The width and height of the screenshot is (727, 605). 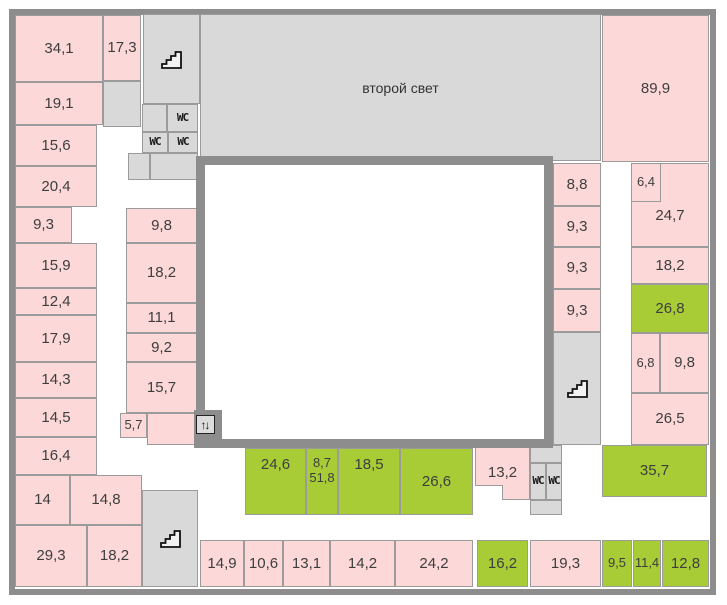 I want to click on room-area-label: 35,7, so click(x=654, y=471).